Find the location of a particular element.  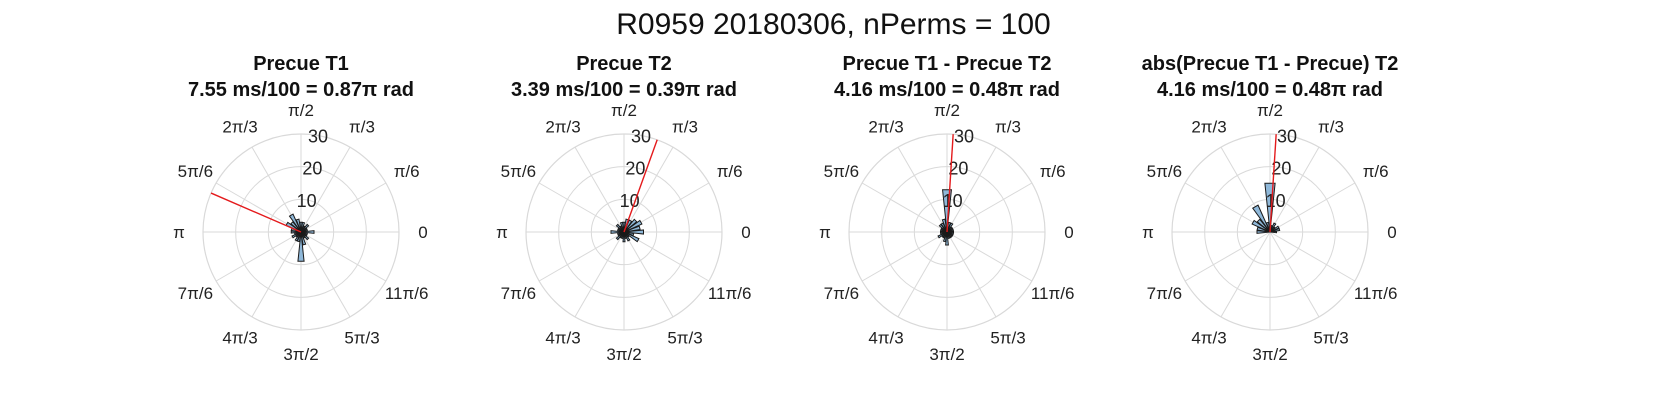

panel-title: Precue T2 is located at coordinates (624, 64).